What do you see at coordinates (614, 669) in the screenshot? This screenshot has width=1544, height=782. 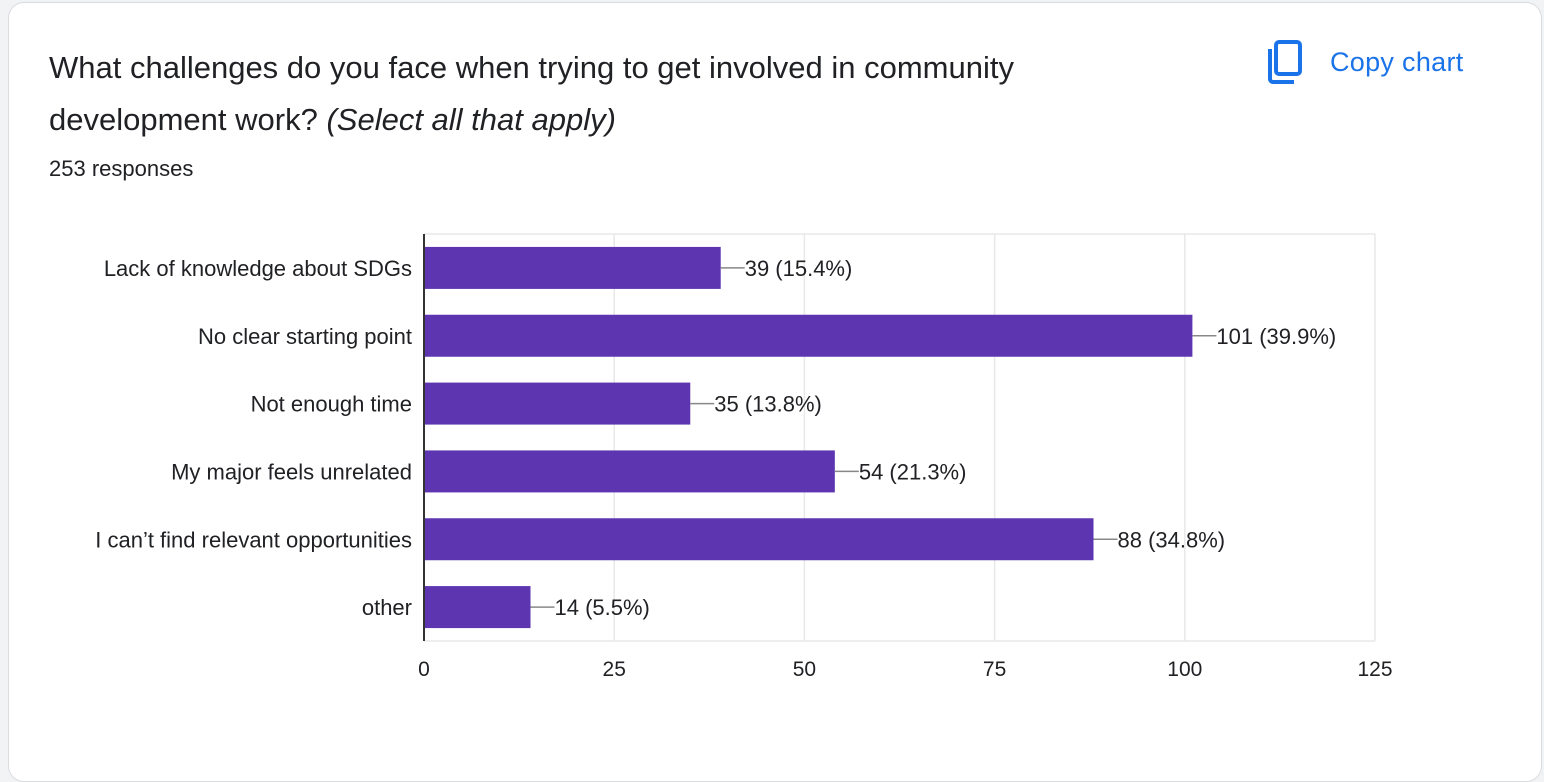 I see `x-tick-label: 25` at bounding box center [614, 669].